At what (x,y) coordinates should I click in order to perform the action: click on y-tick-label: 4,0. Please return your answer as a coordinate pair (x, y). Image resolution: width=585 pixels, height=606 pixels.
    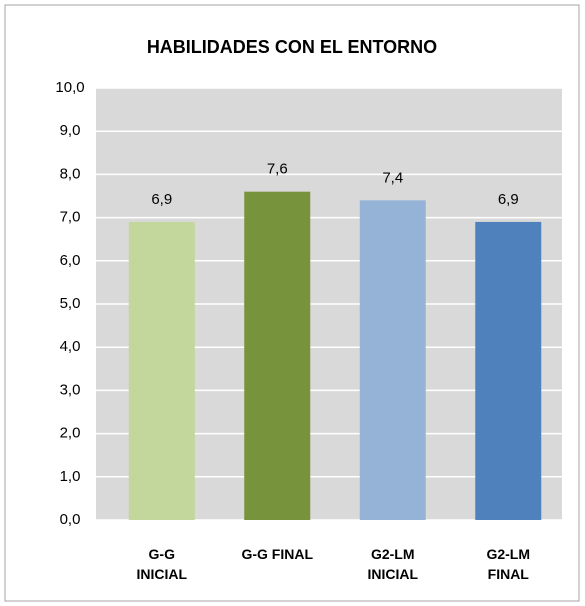
    Looking at the image, I should click on (70, 346).